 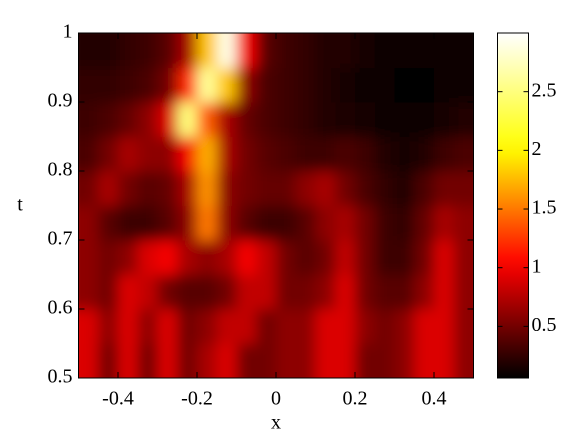 What do you see at coordinates (537, 266) in the screenshot?
I see `colorbar-tick-label: 1` at bounding box center [537, 266].